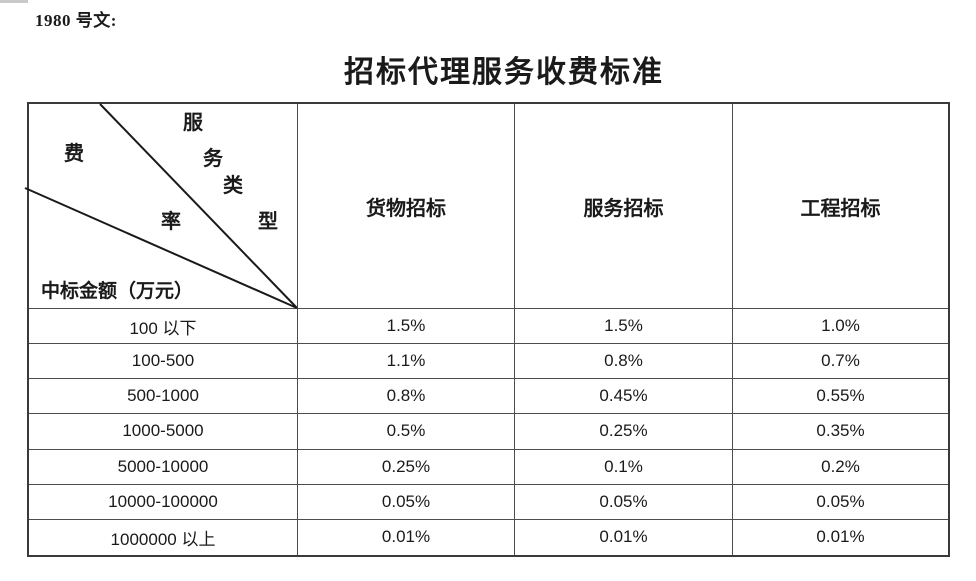  What do you see at coordinates (840, 397) in the screenshot?
I see `rate-cell: 0.55%` at bounding box center [840, 397].